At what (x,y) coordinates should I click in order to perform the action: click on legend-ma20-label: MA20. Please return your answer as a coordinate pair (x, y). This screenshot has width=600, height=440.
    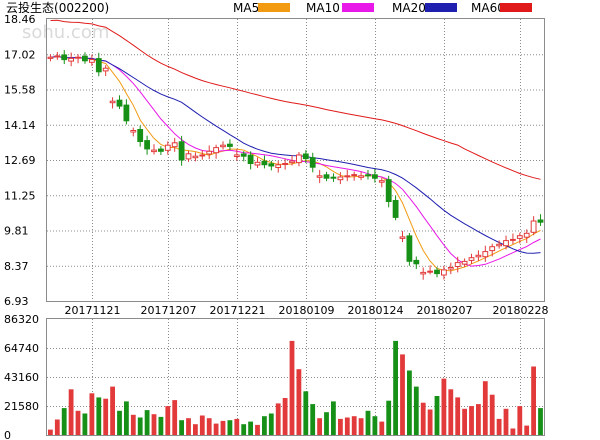
    Looking at the image, I should click on (409, 8).